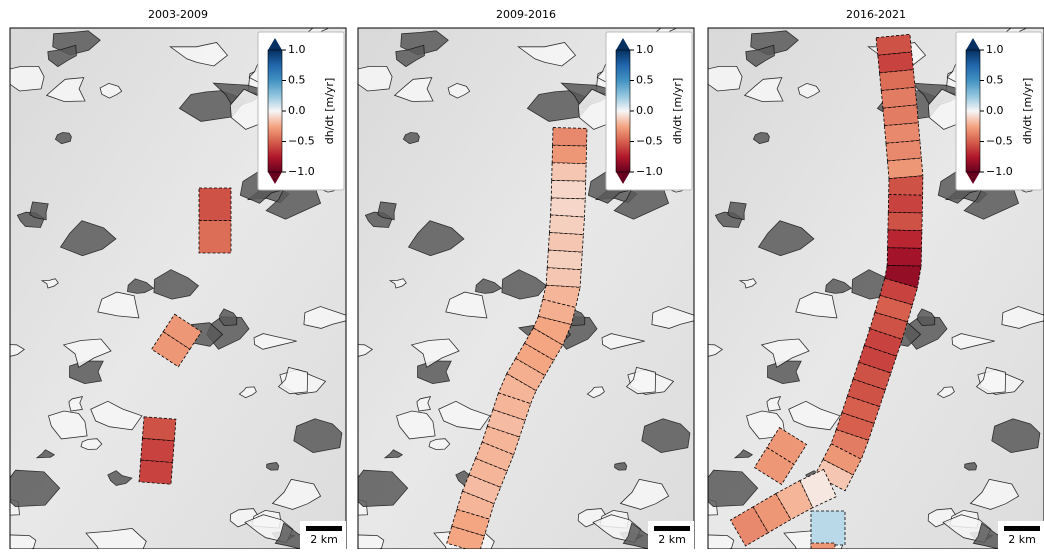 Image resolution: width=1044 pixels, height=553 pixels. Describe the element at coordinates (999, 171) in the screenshot. I see `colorbar-tick-label: −1.0` at that location.